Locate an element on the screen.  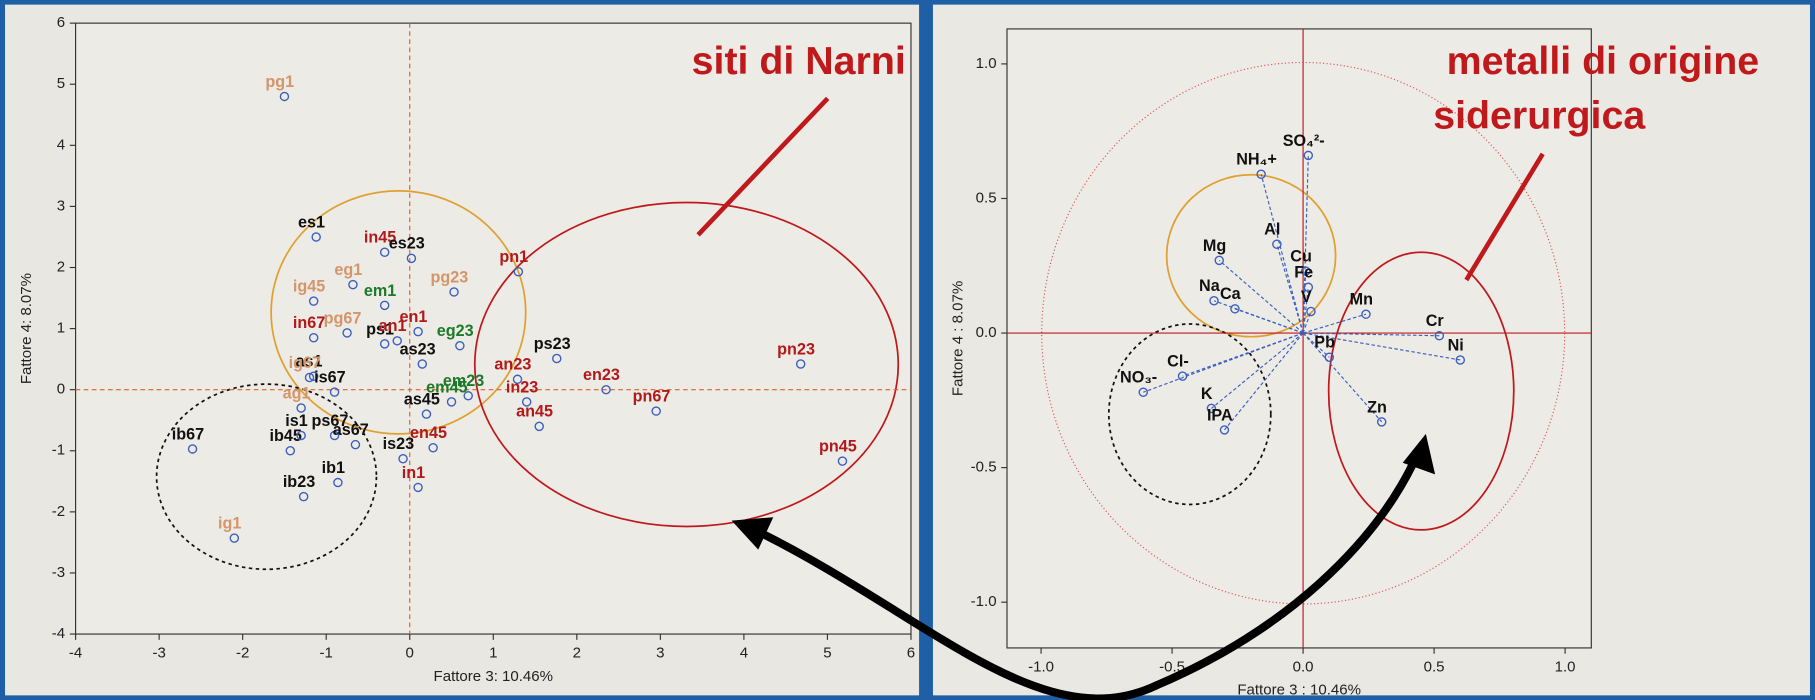
point-label: is23 is located at coordinates (399, 444).